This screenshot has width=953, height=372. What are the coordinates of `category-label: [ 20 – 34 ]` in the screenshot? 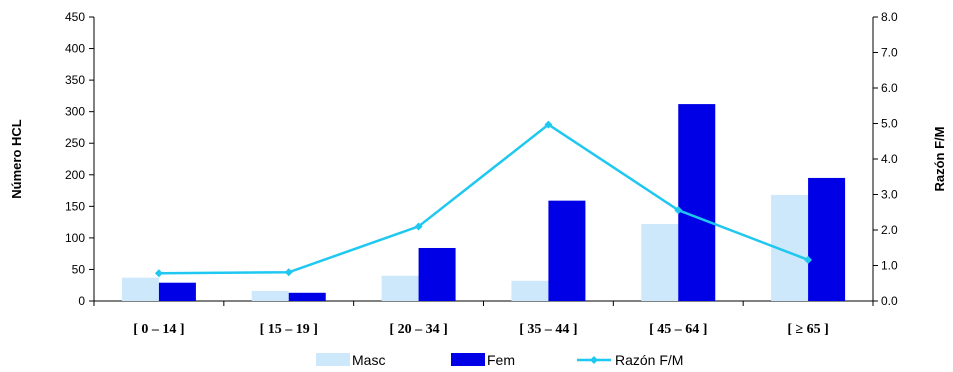 It's located at (418, 329).